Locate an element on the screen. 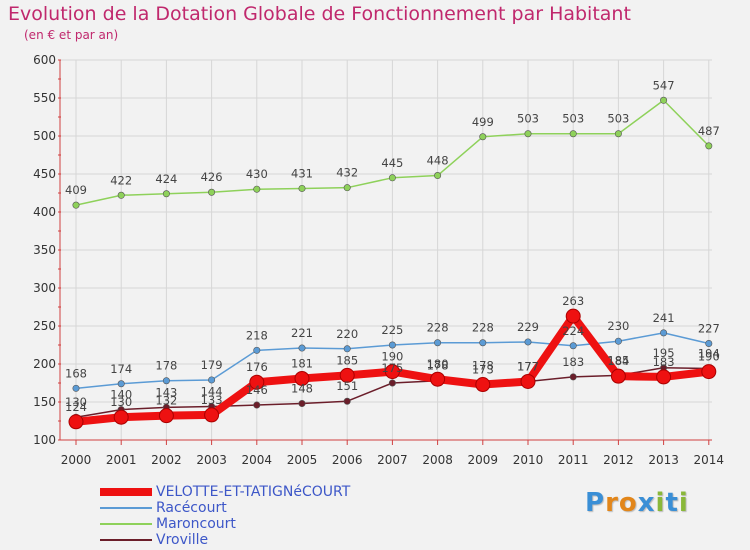 The width and height of the screenshot is (750, 550). data-label: 177 is located at coordinates (528, 366).